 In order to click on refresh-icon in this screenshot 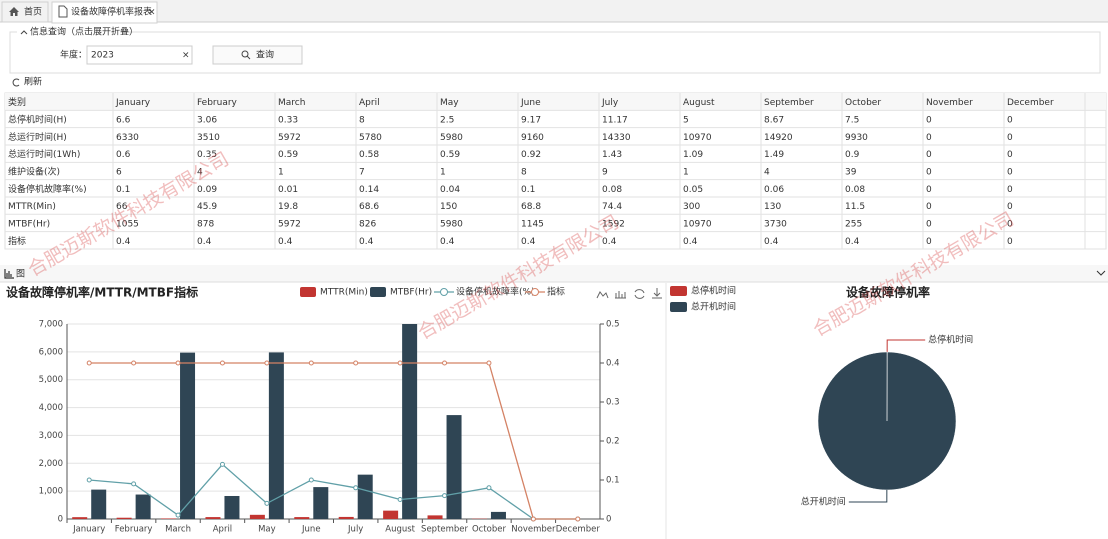, I will do `click(16, 82)`.